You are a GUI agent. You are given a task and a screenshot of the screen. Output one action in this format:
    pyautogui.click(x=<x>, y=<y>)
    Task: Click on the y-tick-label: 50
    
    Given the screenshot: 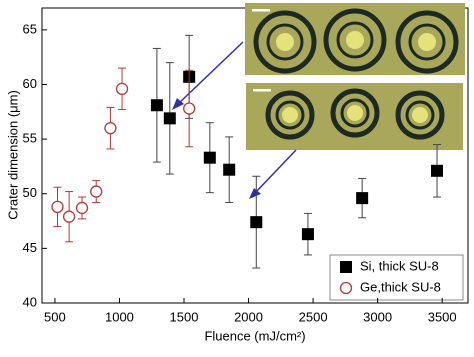 What is the action you would take?
    pyautogui.click(x=30, y=192)
    